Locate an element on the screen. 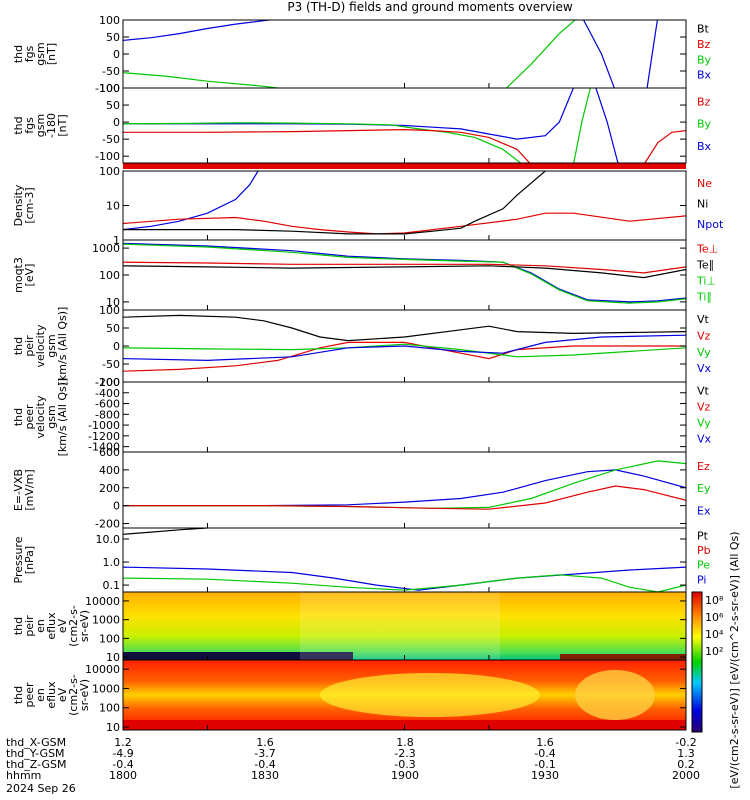  ephemeris-value: -0.3 is located at coordinates (404, 764).